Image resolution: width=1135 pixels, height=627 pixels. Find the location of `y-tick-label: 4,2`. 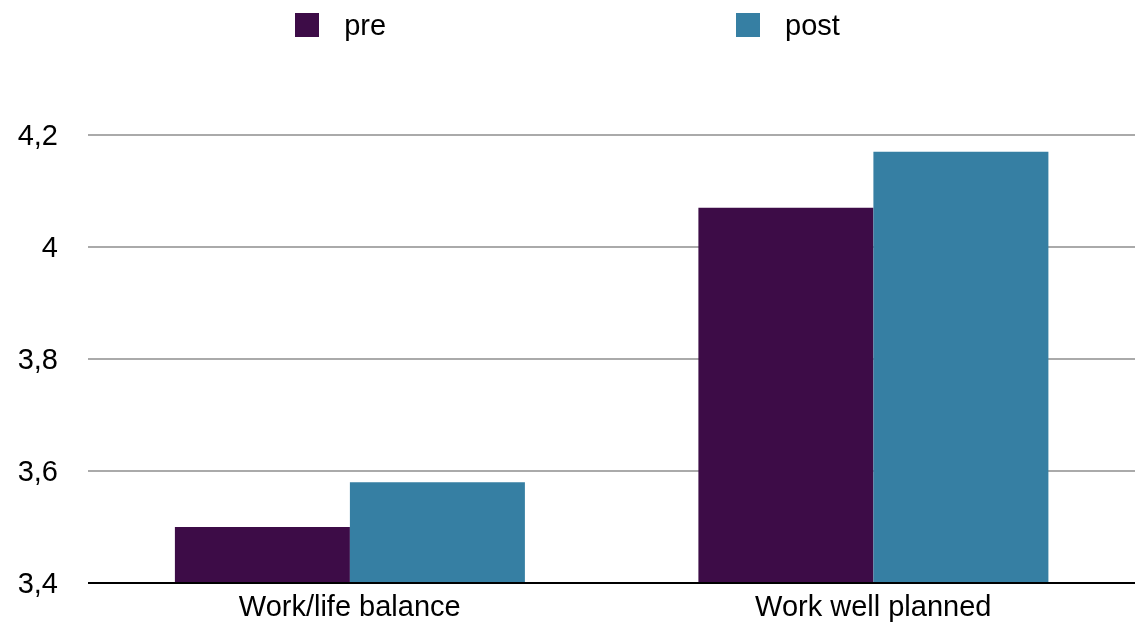

y-tick-label: 4,2 is located at coordinates (37, 135).